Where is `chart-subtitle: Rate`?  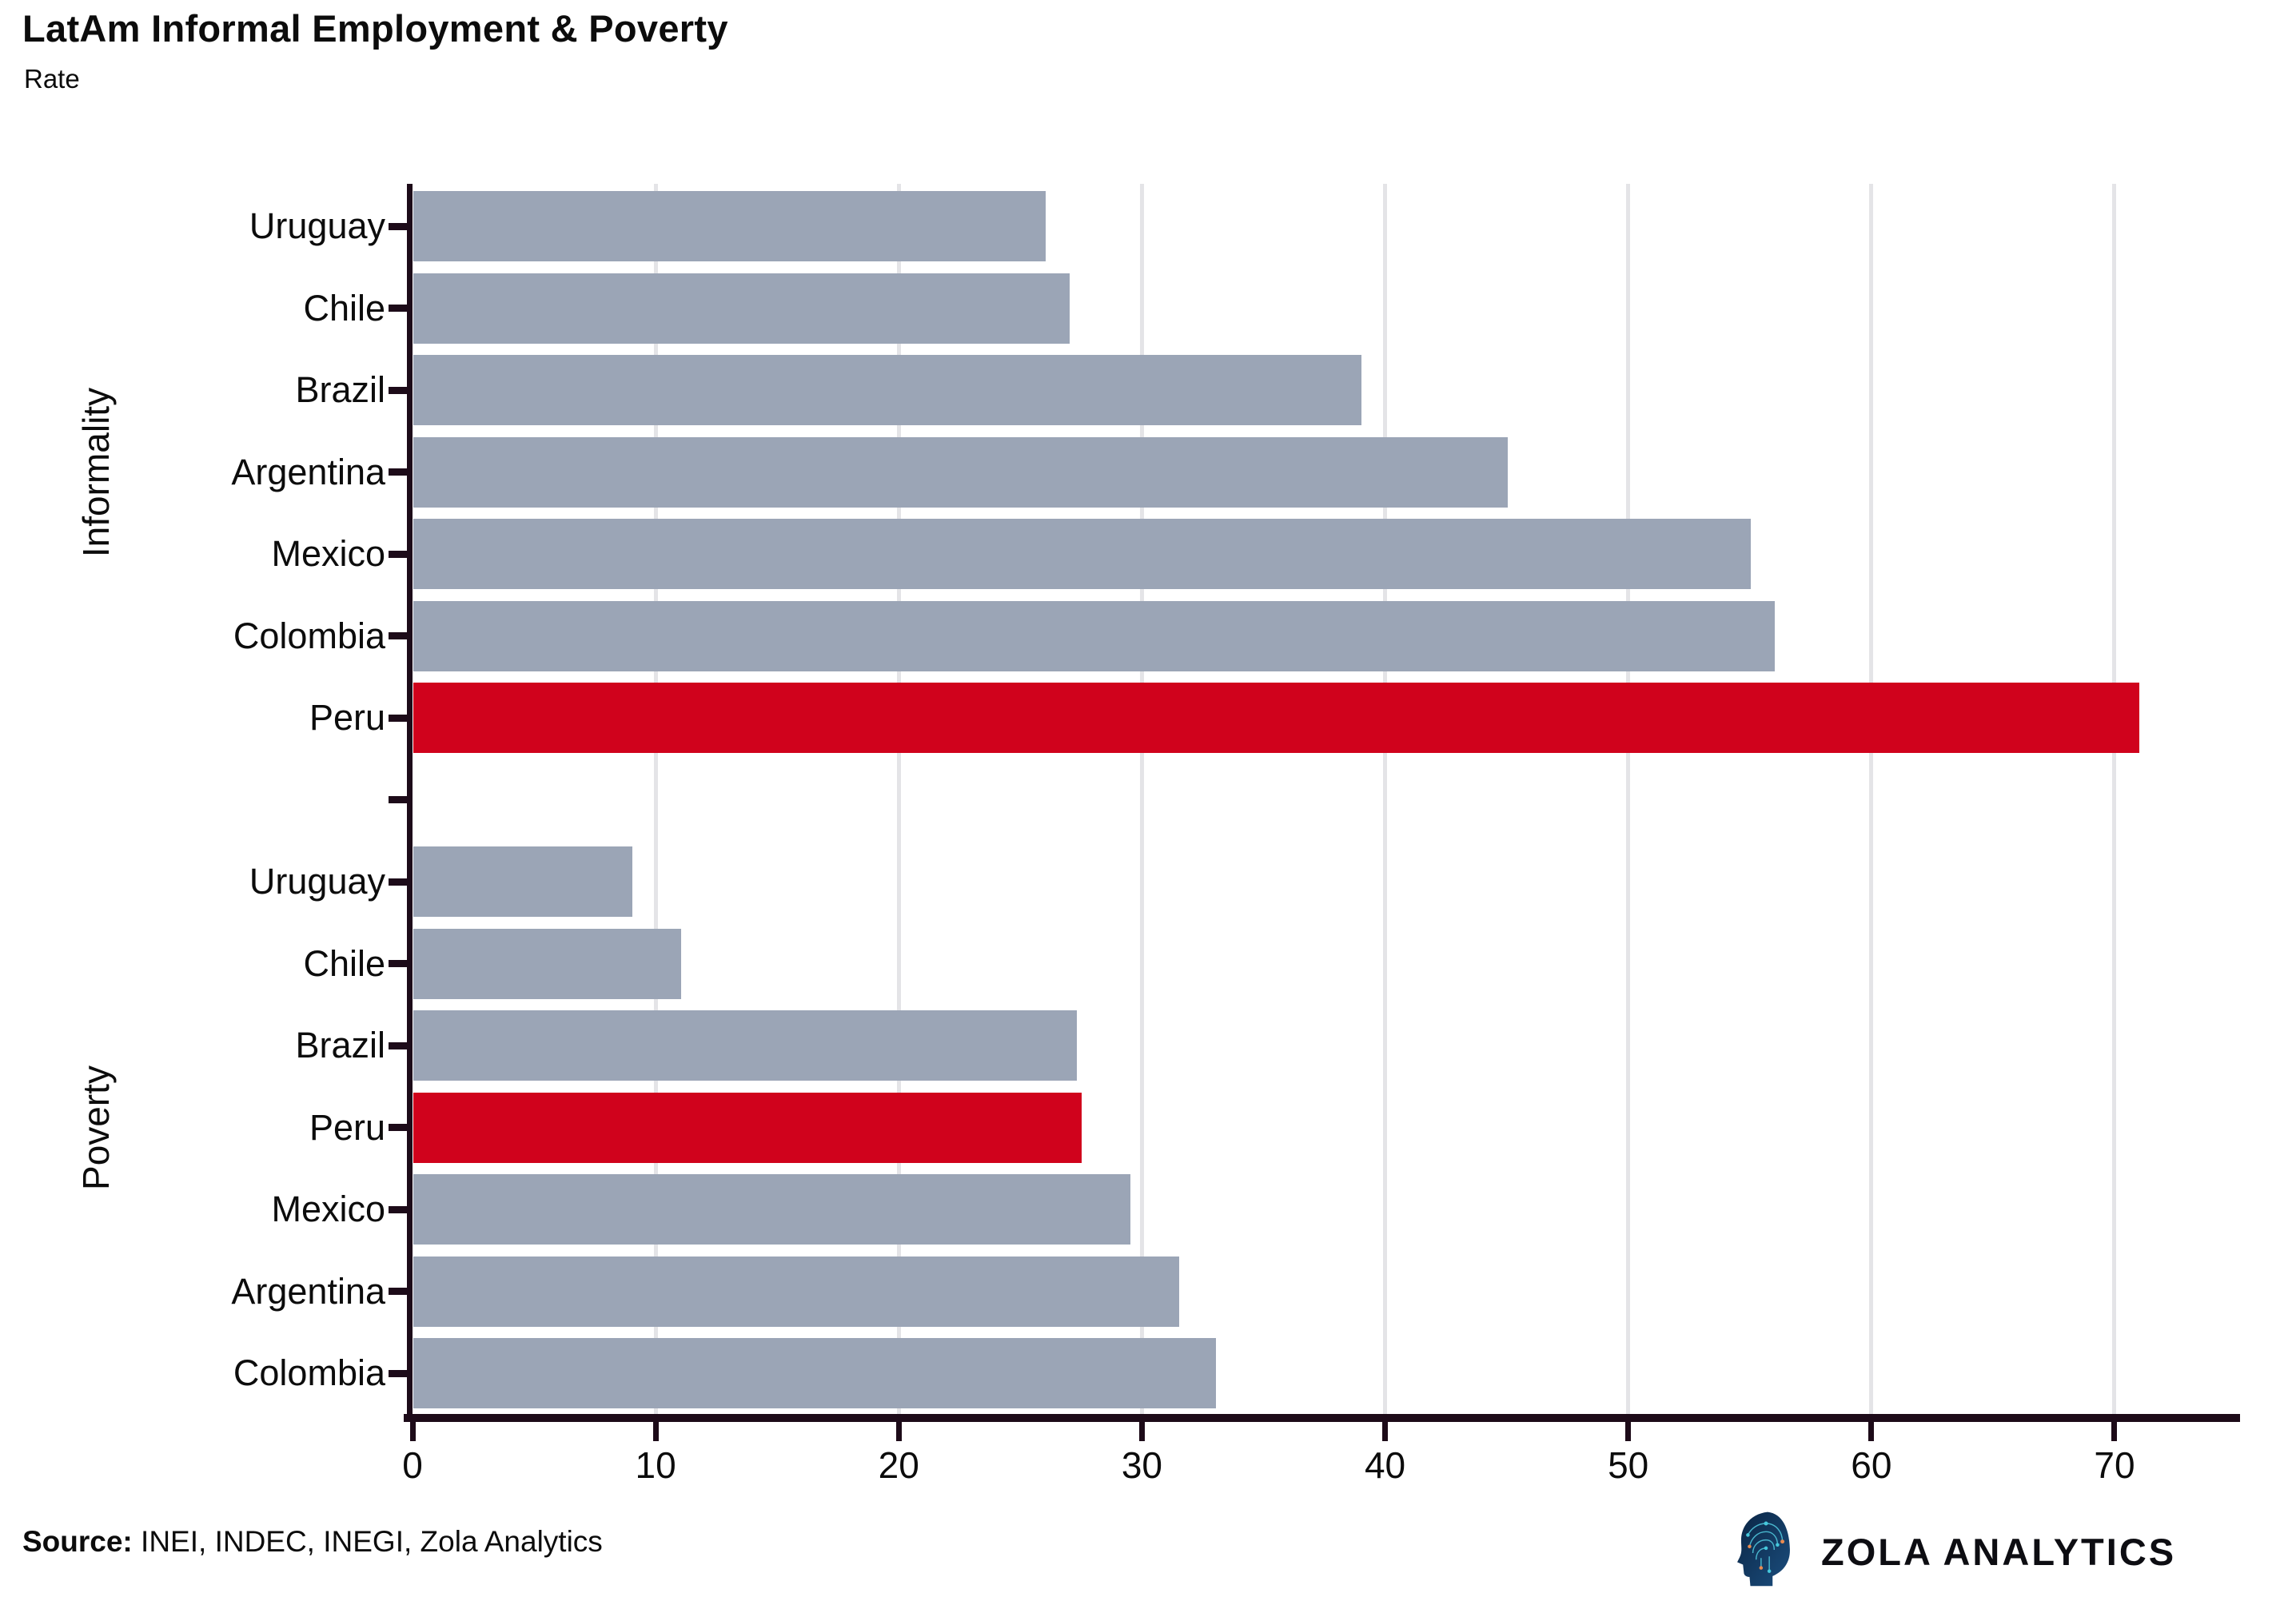
chart-subtitle: Rate is located at coordinates (52, 79).